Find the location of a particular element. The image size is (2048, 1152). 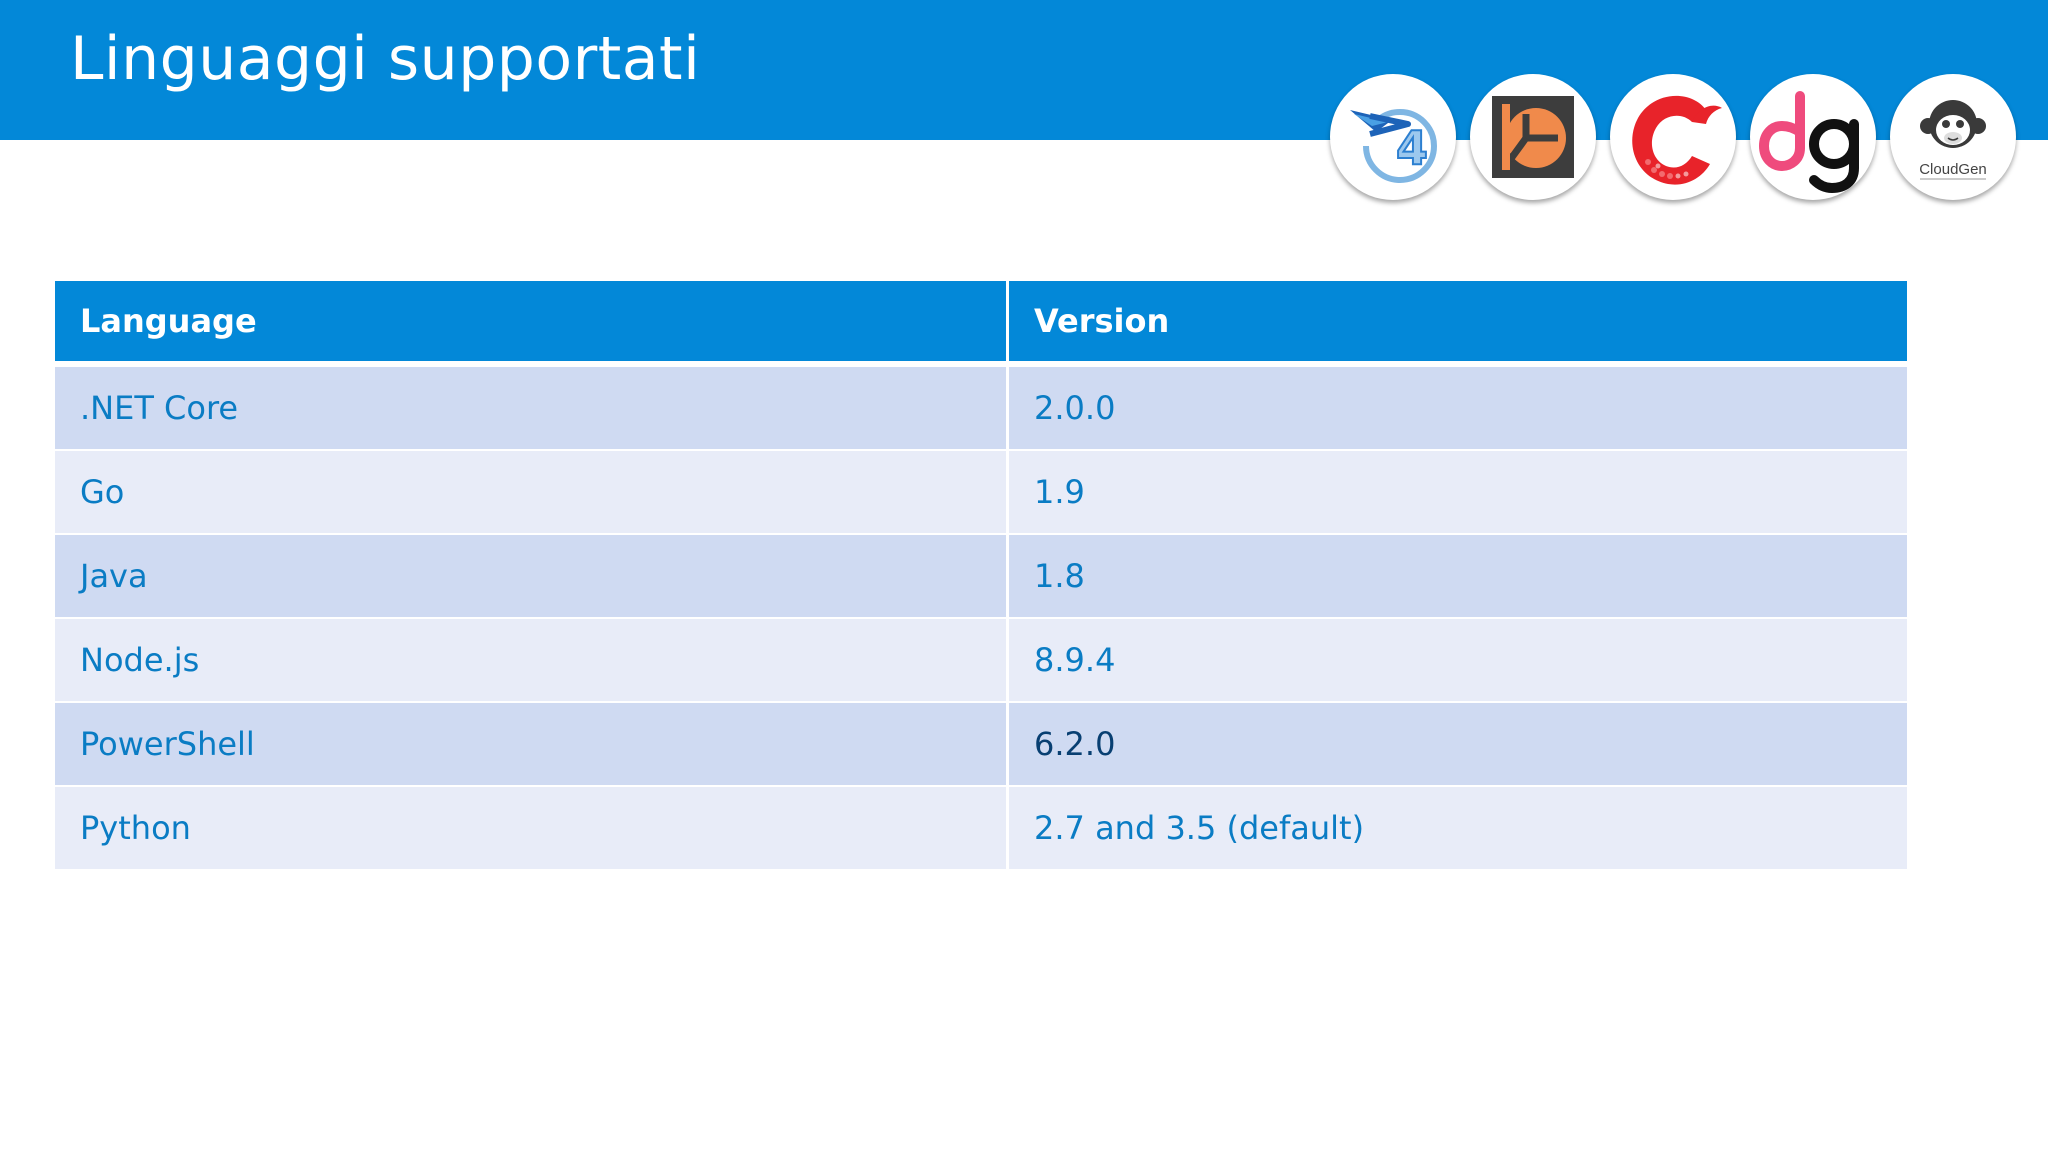

arrow-clock-icon: 4 is located at coordinates (1393, 146).